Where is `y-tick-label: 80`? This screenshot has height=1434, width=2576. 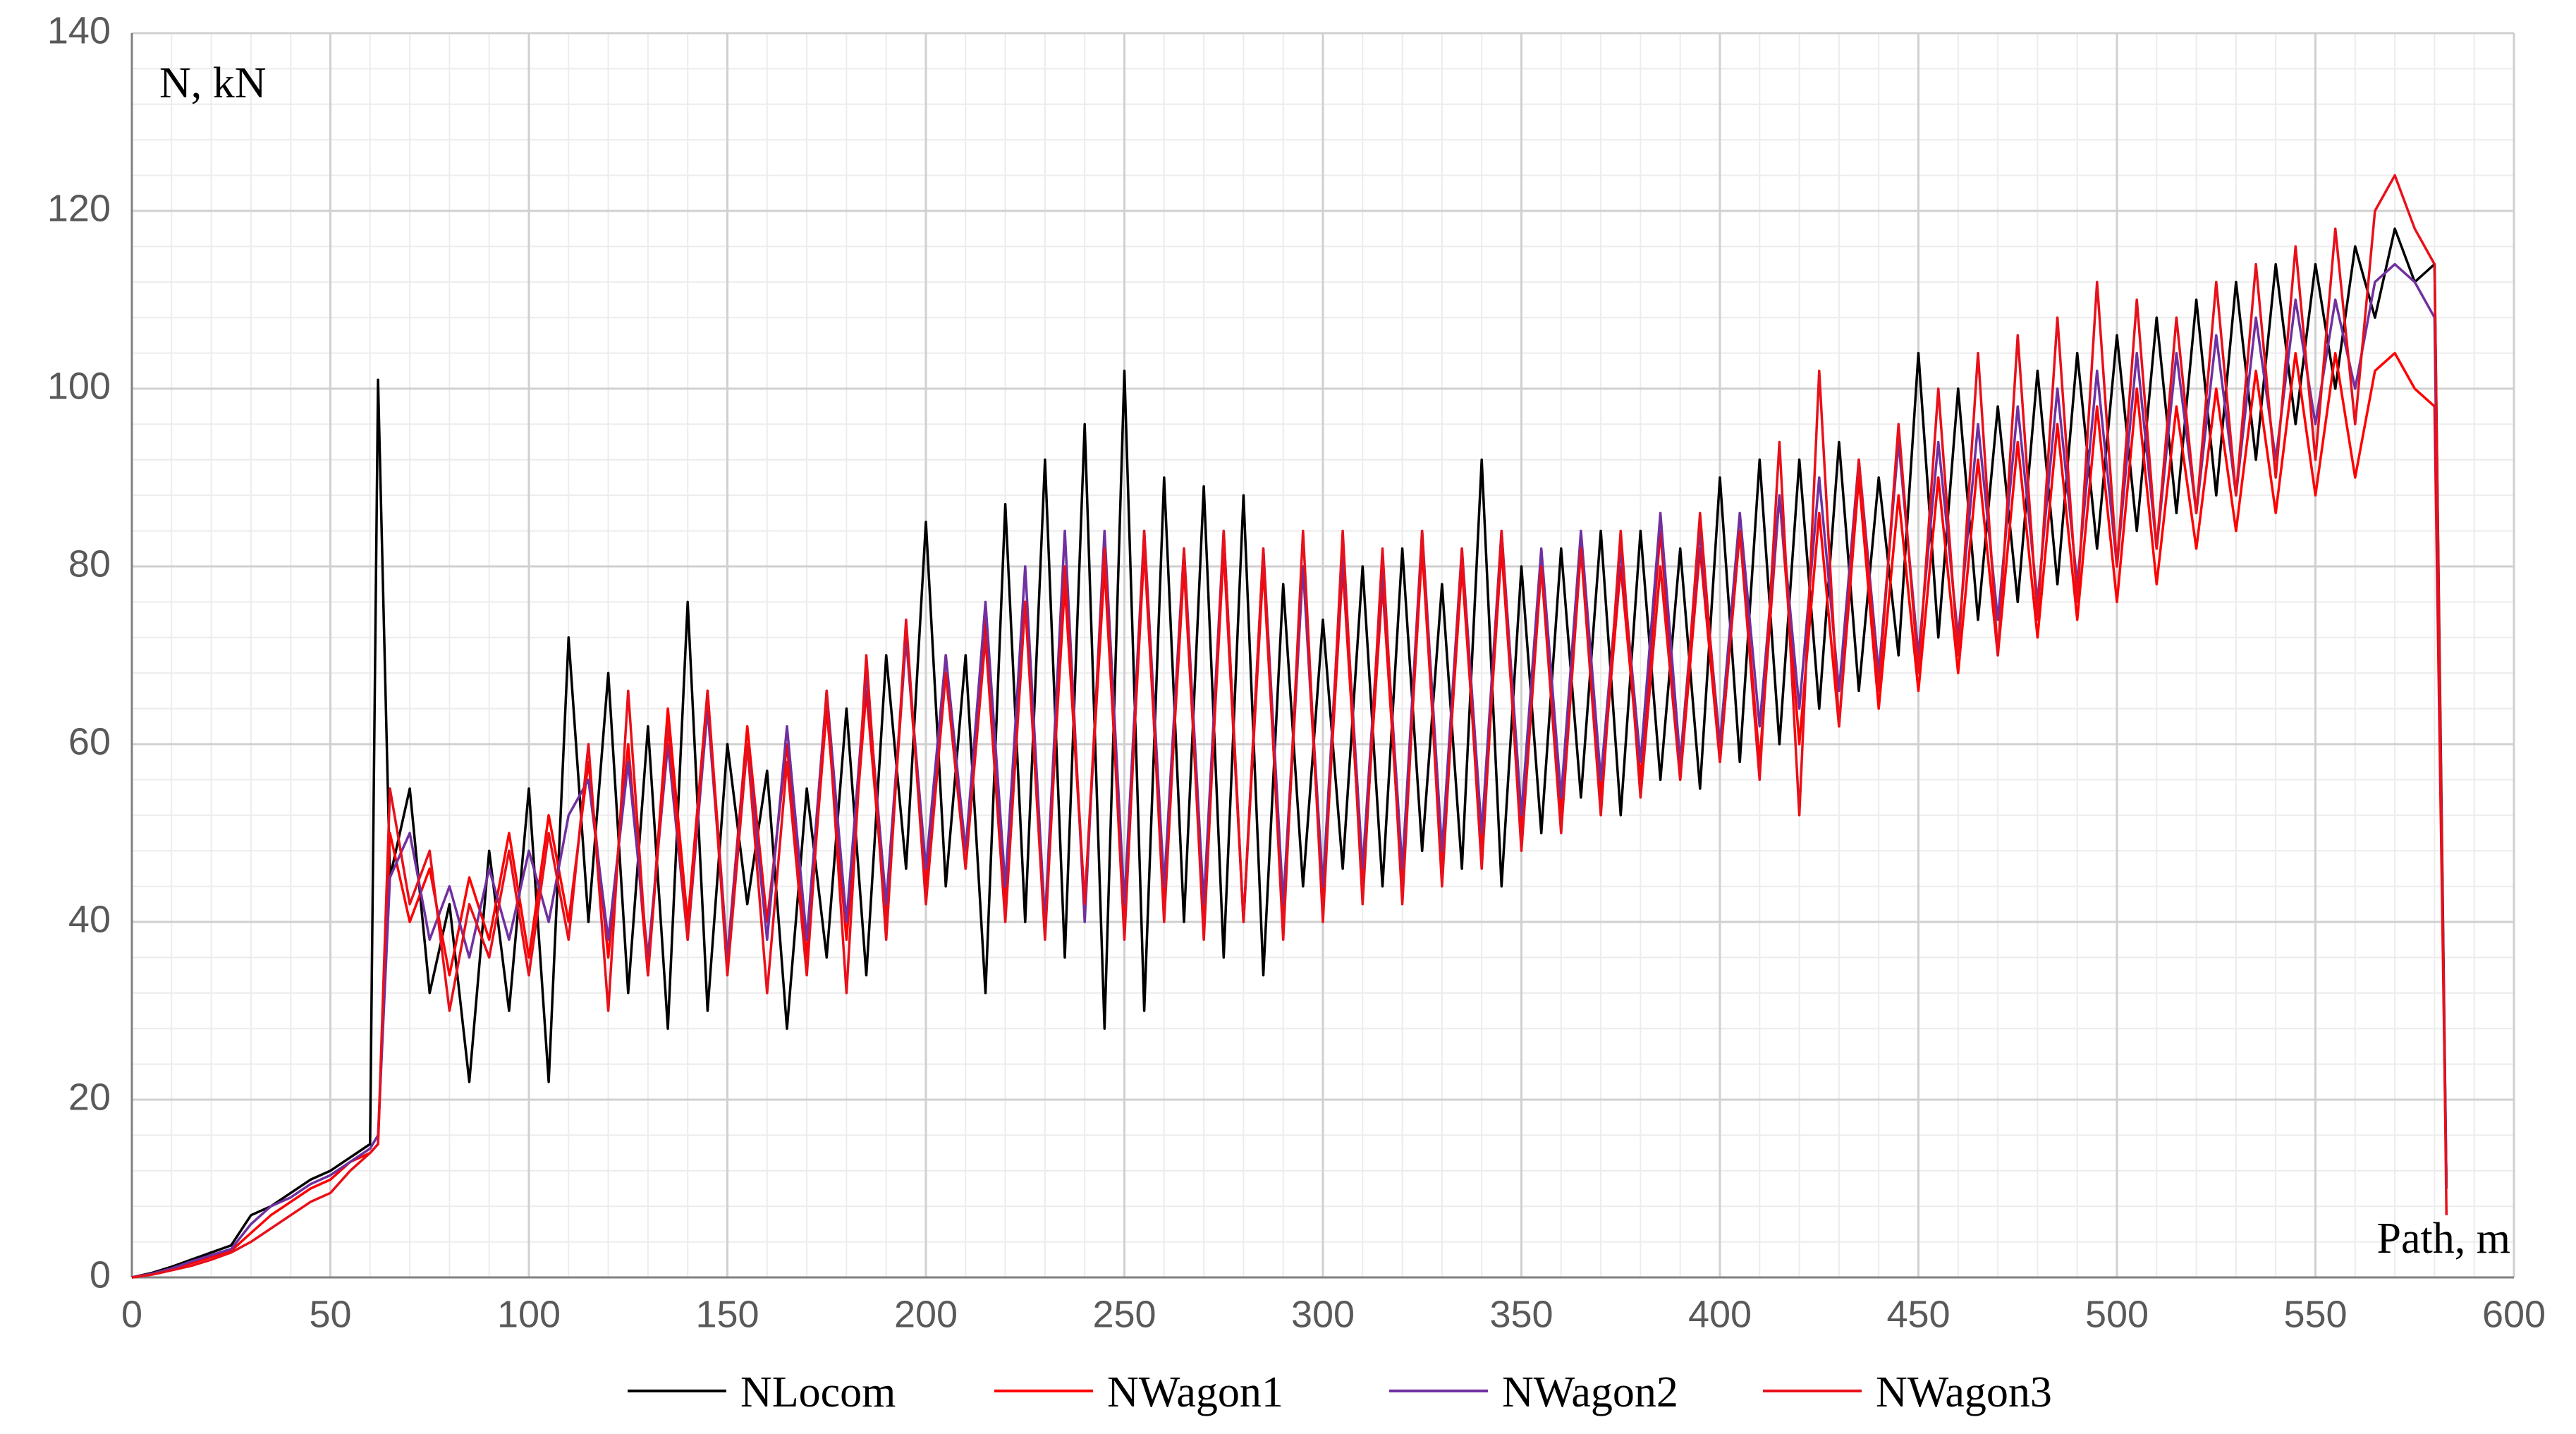 y-tick-label: 80 is located at coordinates (90, 564).